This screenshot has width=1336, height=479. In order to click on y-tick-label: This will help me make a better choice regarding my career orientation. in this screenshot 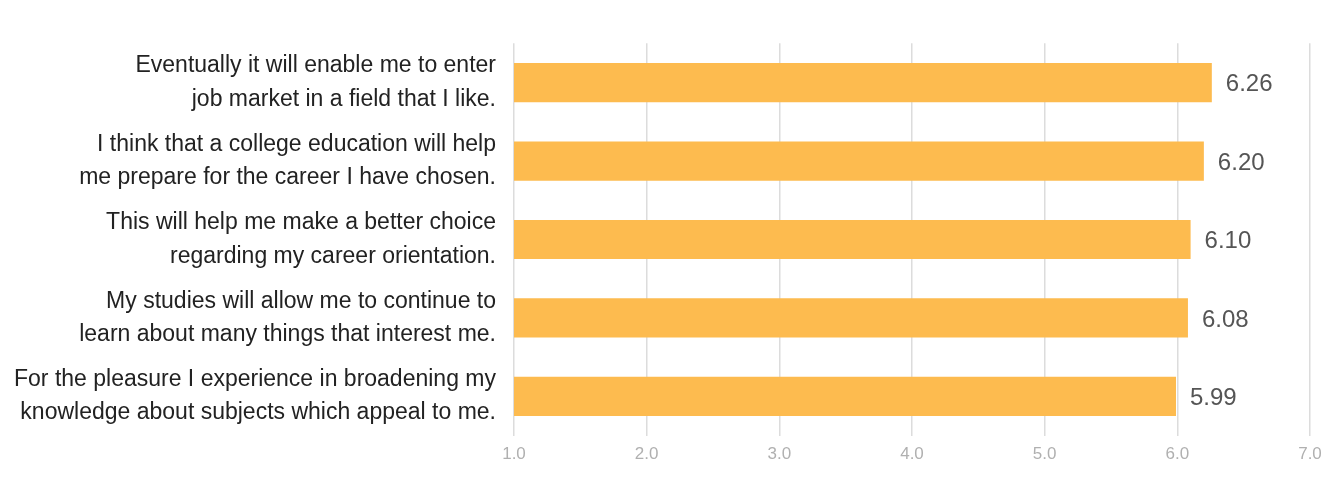, I will do `click(301, 238)`.